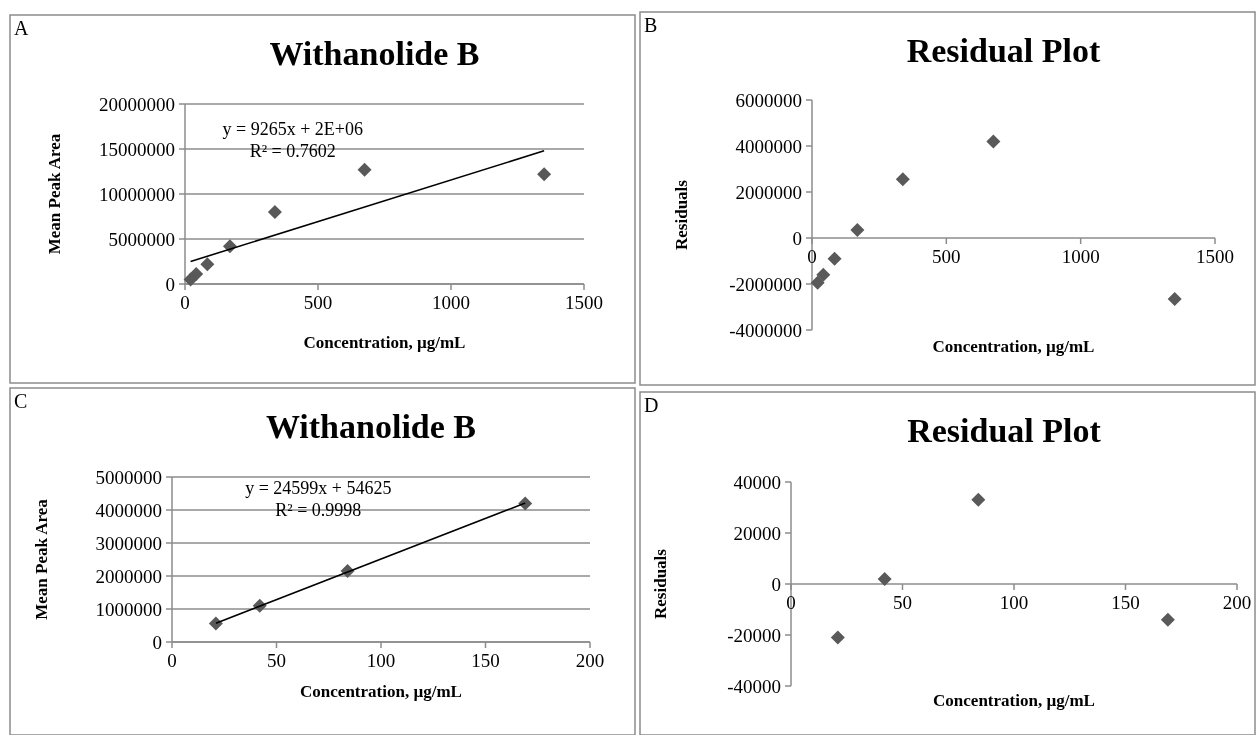  Describe the element at coordinates (21, 28) in the screenshot. I see `text: A` at that location.